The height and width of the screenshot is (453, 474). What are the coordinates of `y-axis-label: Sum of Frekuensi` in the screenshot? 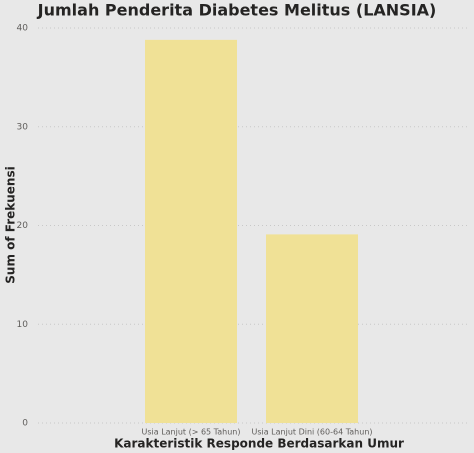 It's located at (11, 224).